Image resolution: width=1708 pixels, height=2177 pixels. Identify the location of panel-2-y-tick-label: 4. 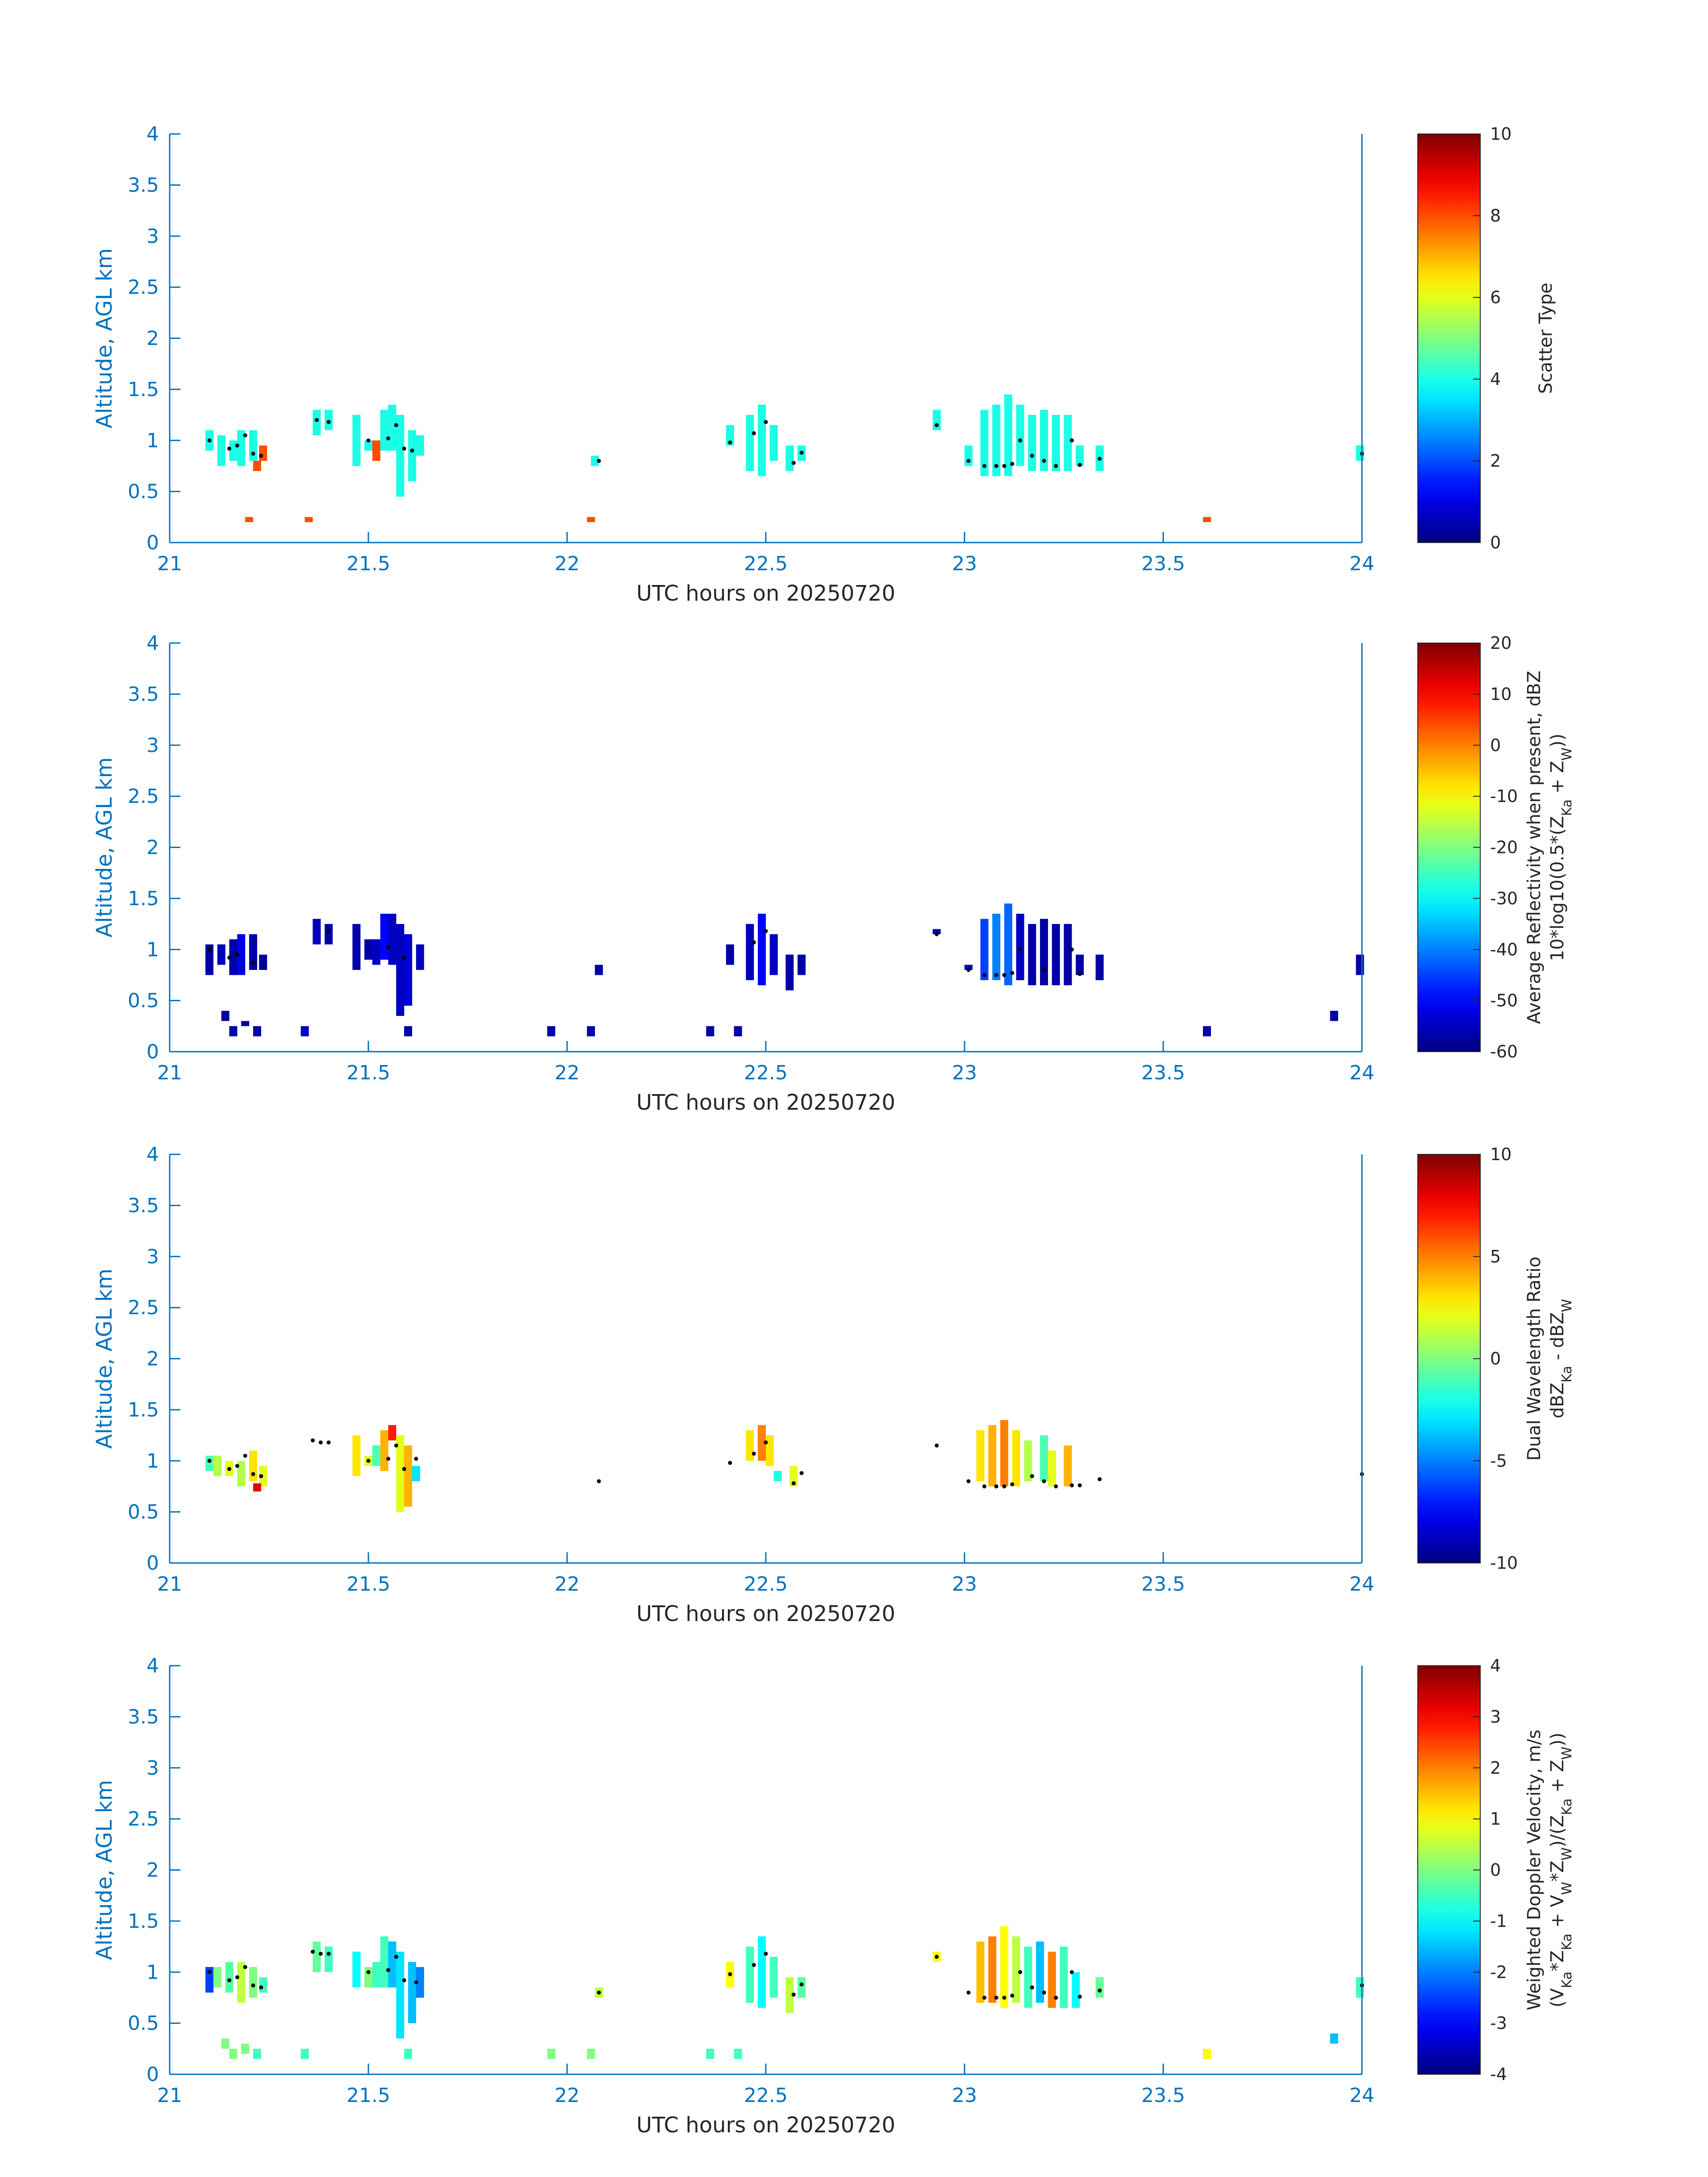
(152, 643).